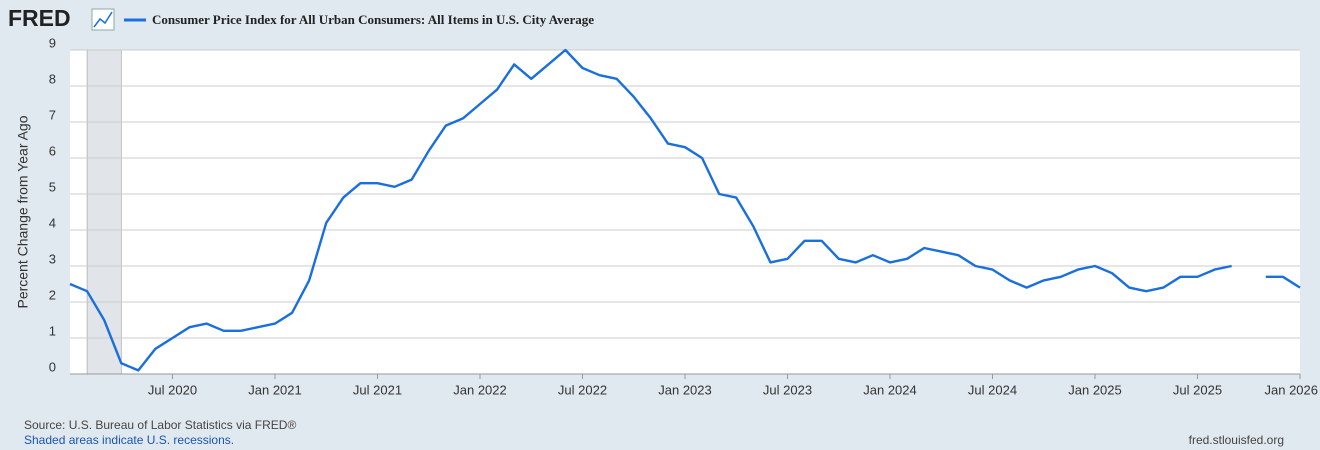 The image size is (1320, 450). I want to click on y-tick-label: 6, so click(52, 150).